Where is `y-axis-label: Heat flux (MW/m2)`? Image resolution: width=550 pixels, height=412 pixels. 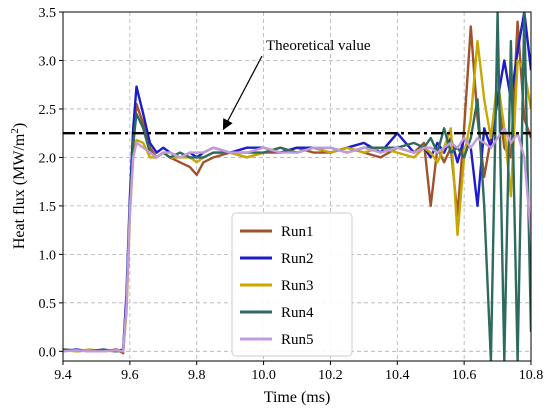 y-axis-label: Heat flux (MW/m2) is located at coordinates (18, 186).